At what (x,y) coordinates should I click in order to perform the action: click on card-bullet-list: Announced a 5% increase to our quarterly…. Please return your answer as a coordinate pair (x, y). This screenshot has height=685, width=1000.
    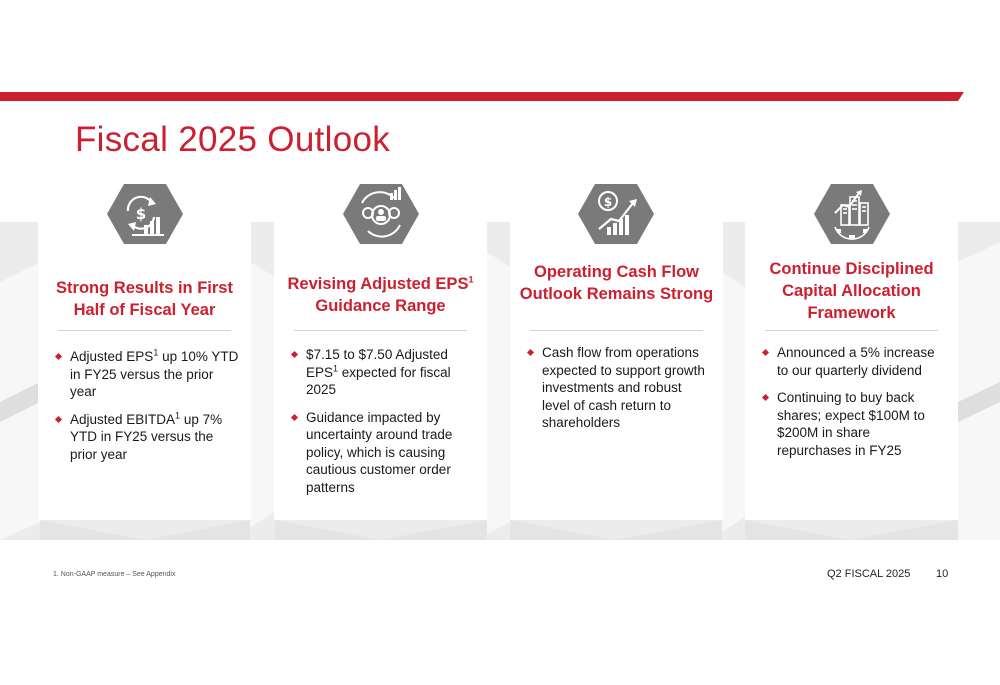
    Looking at the image, I should click on (851, 406).